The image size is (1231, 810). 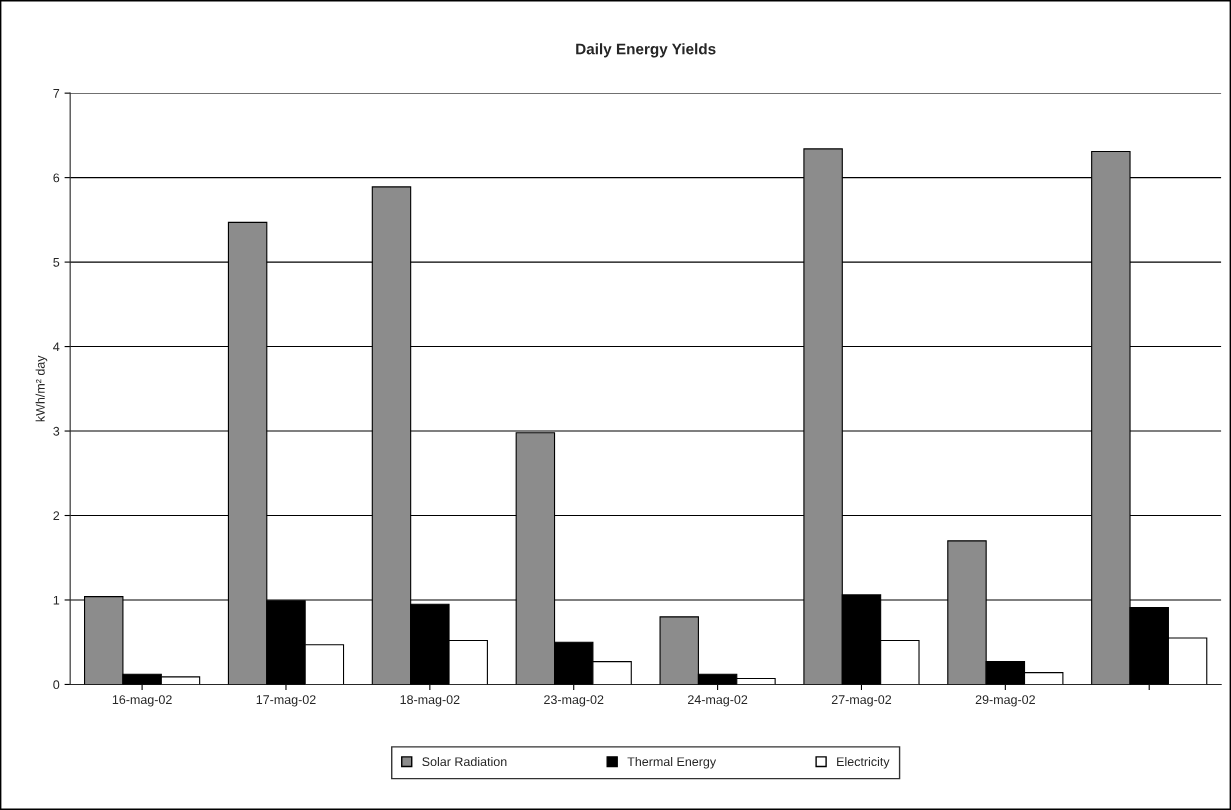 What do you see at coordinates (56, 347) in the screenshot?
I see `y-tick-label: 4` at bounding box center [56, 347].